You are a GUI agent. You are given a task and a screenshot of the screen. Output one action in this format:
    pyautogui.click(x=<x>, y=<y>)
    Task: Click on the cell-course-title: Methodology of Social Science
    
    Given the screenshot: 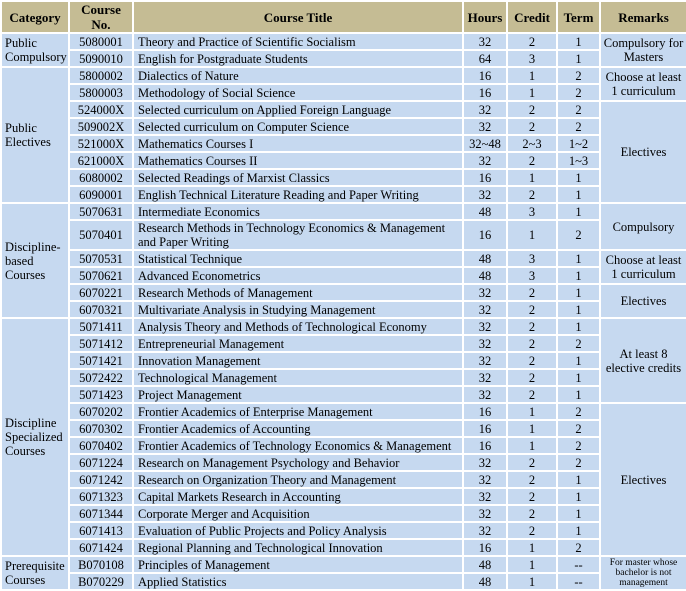 What is the action you would take?
    pyautogui.click(x=298, y=92)
    